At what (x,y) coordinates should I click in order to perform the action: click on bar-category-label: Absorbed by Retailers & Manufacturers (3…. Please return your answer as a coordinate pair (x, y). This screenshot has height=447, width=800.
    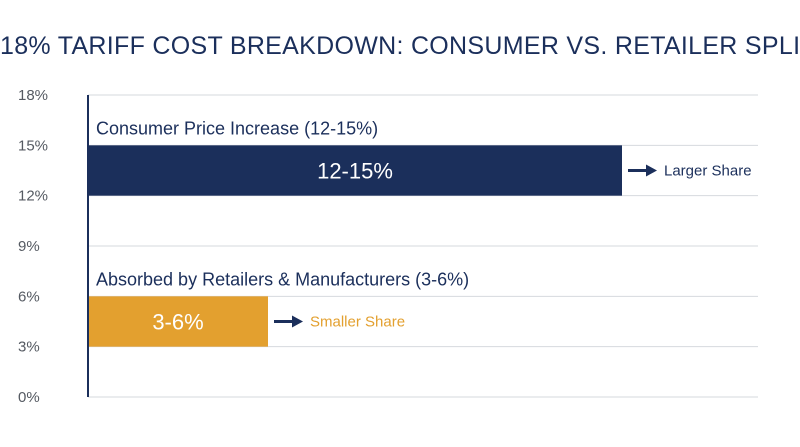
    Looking at the image, I should click on (282, 279).